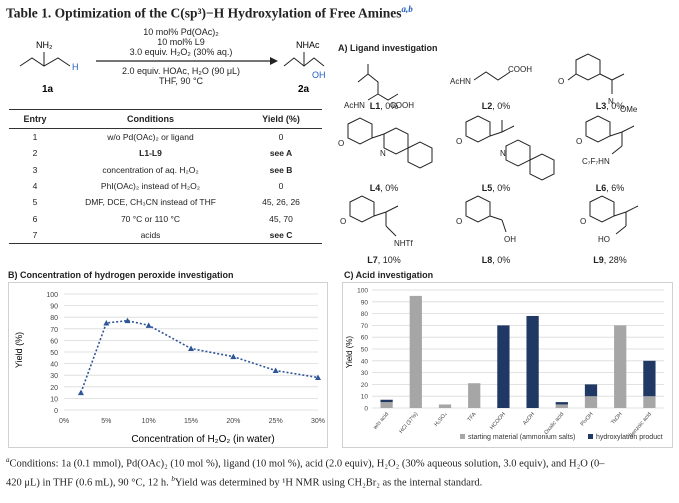 Image resolution: width=679 pixels, height=503 pixels. What do you see at coordinates (610, 135) in the screenshot?
I see `ligand-l6-structure` at bounding box center [610, 135].